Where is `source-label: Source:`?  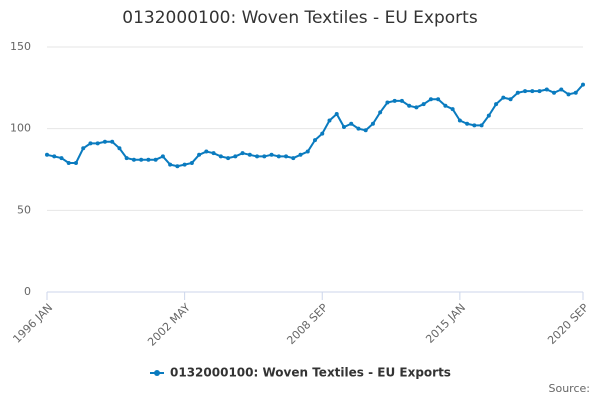 source-label: Source: is located at coordinates (570, 388).